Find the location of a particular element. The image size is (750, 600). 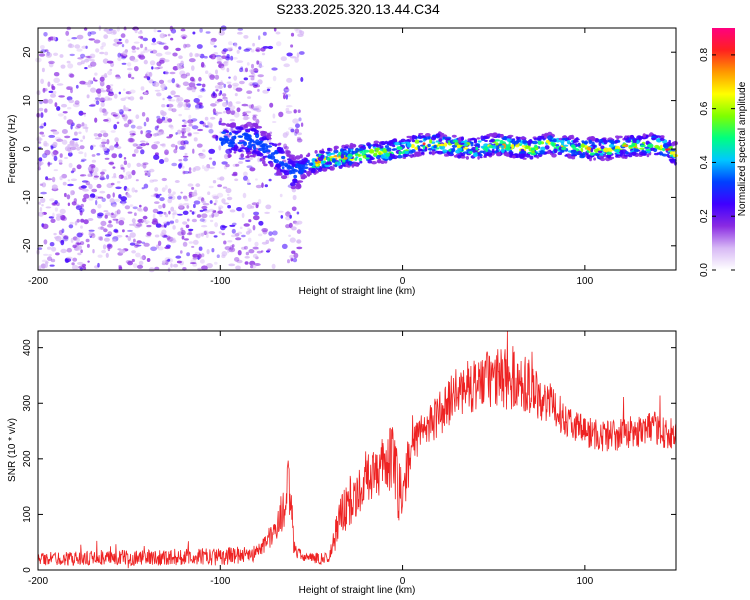

figure-title: S233.2025.320.13.44.C34 is located at coordinates (358, 9).